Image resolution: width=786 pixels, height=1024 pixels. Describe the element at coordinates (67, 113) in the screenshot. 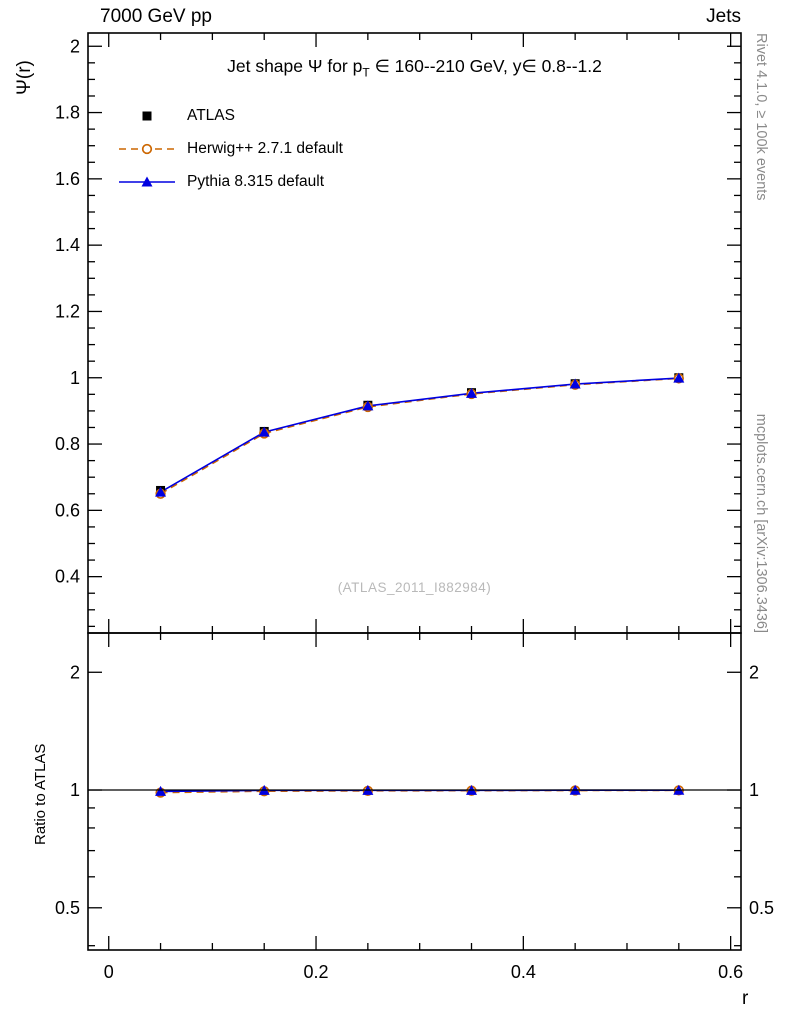

I see `main-y-tick-label: 1.8` at that location.